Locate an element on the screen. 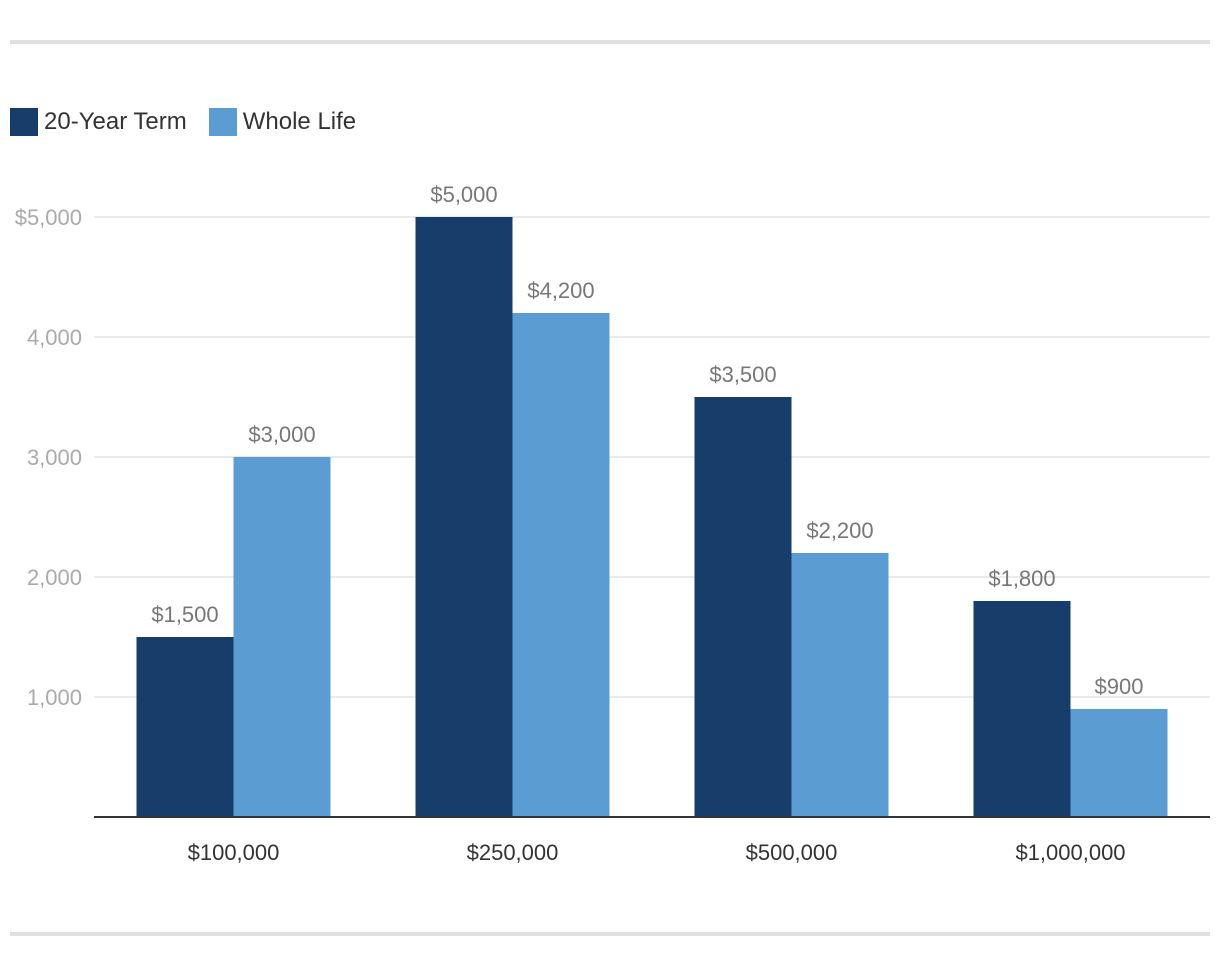 This screenshot has height=966, width=1220. data-label: $3,500 is located at coordinates (742, 374).